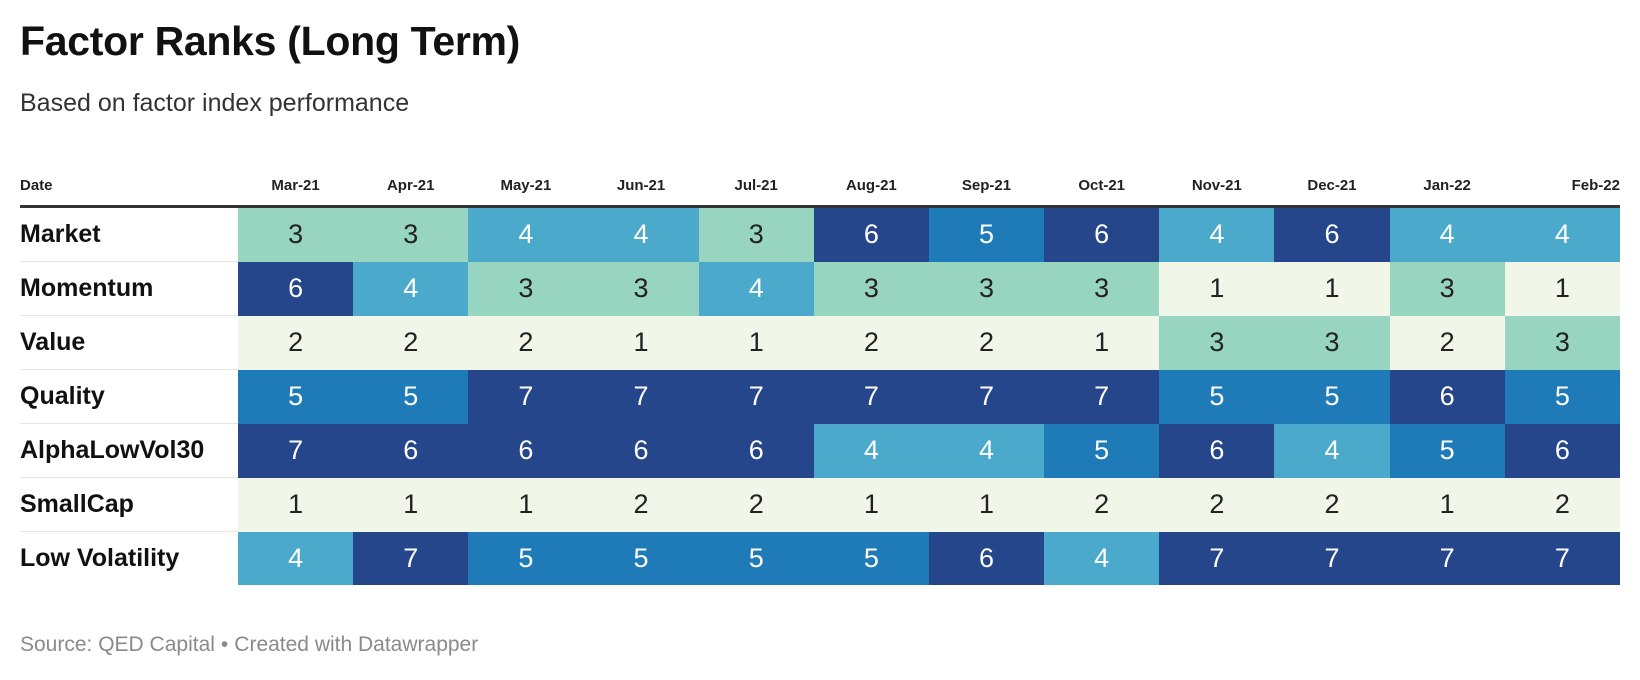 The width and height of the screenshot is (1640, 680). I want to click on column-header-jun-21: Jun-21, so click(641, 187).